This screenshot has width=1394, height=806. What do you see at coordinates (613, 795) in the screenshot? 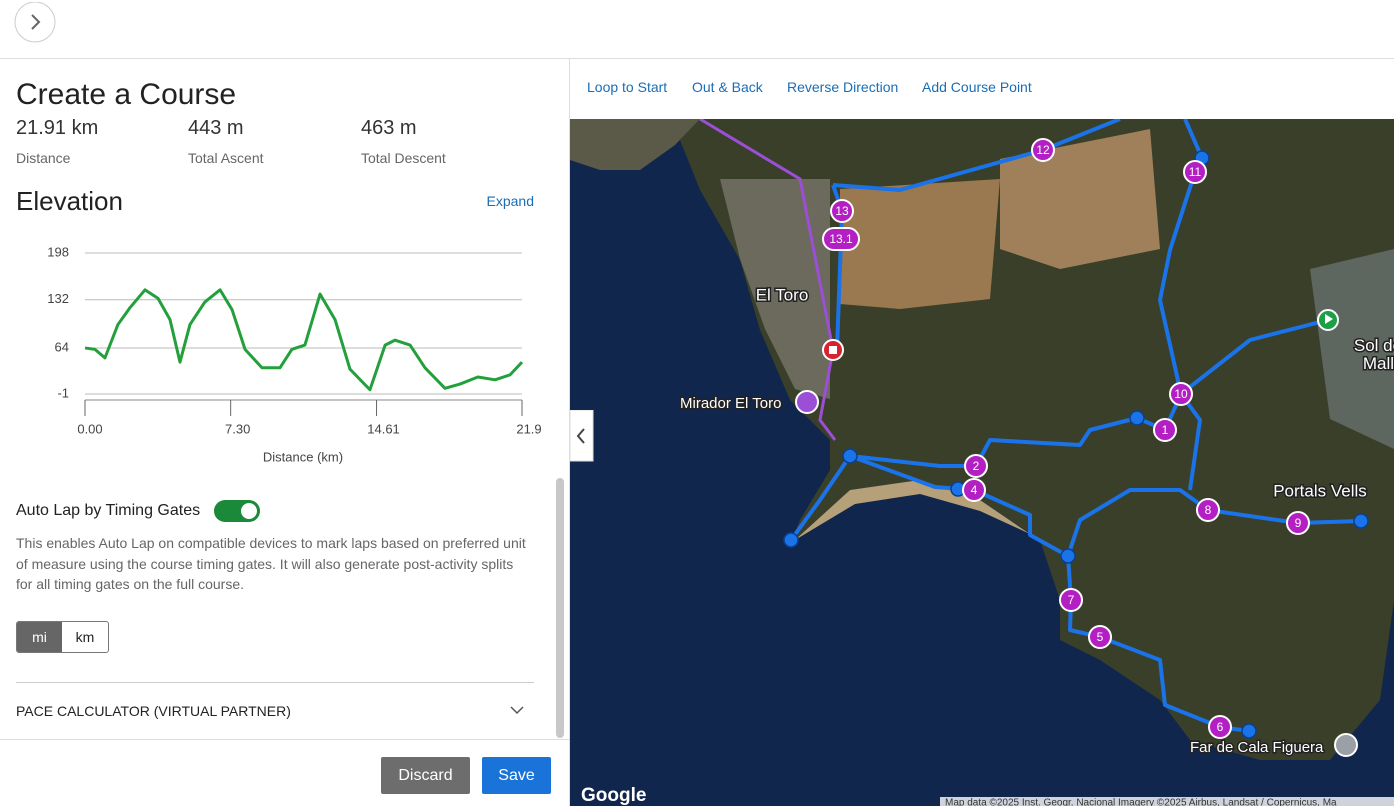
I see `map-logo: Google` at bounding box center [613, 795].